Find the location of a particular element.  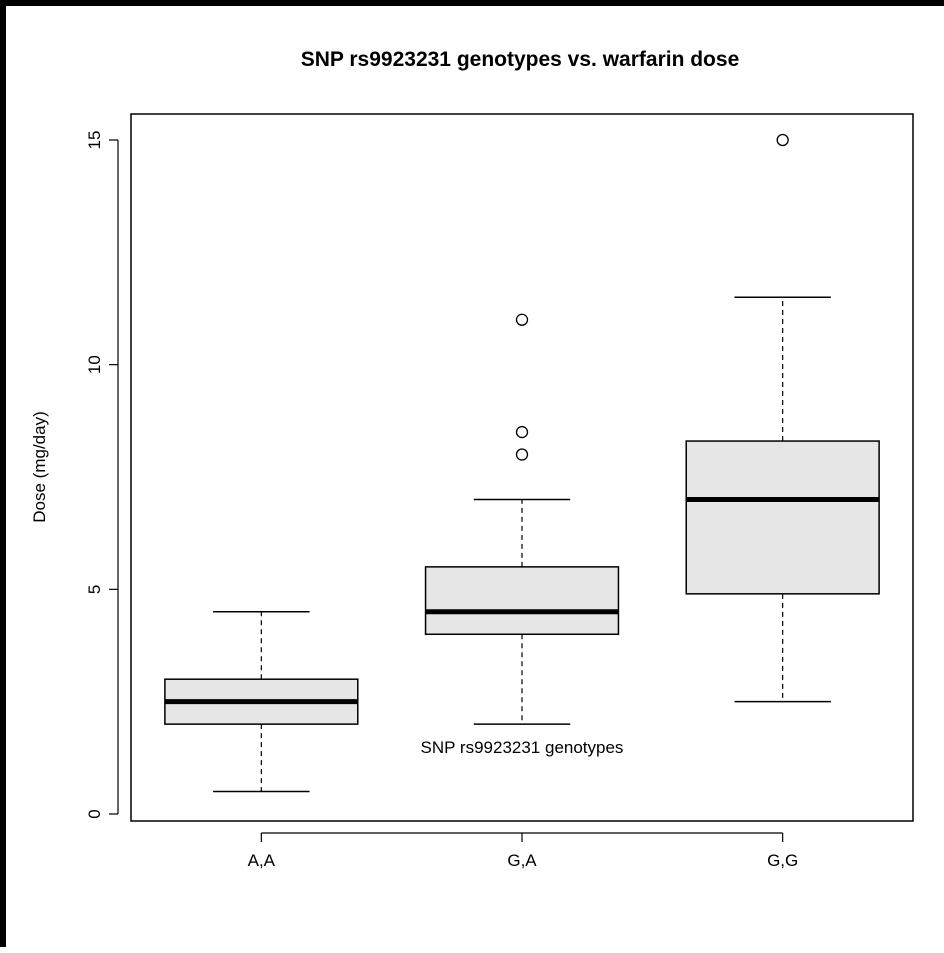

y-tick-label: 5 is located at coordinates (94, 589).